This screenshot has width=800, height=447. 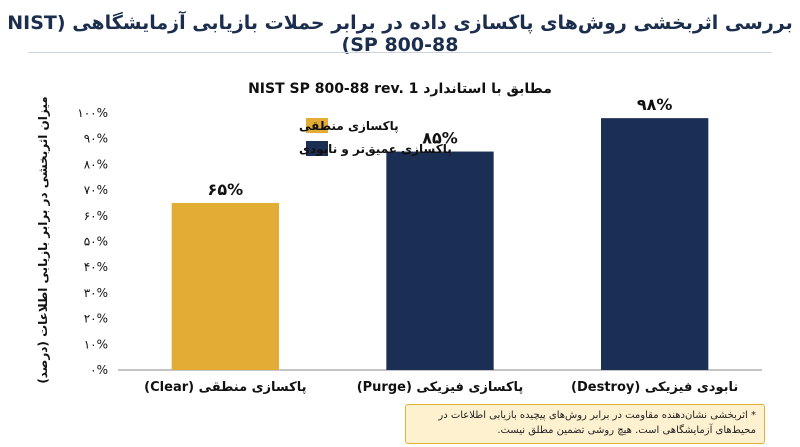 I want to click on y-tick-label: ۳۰%, so click(x=96, y=293).